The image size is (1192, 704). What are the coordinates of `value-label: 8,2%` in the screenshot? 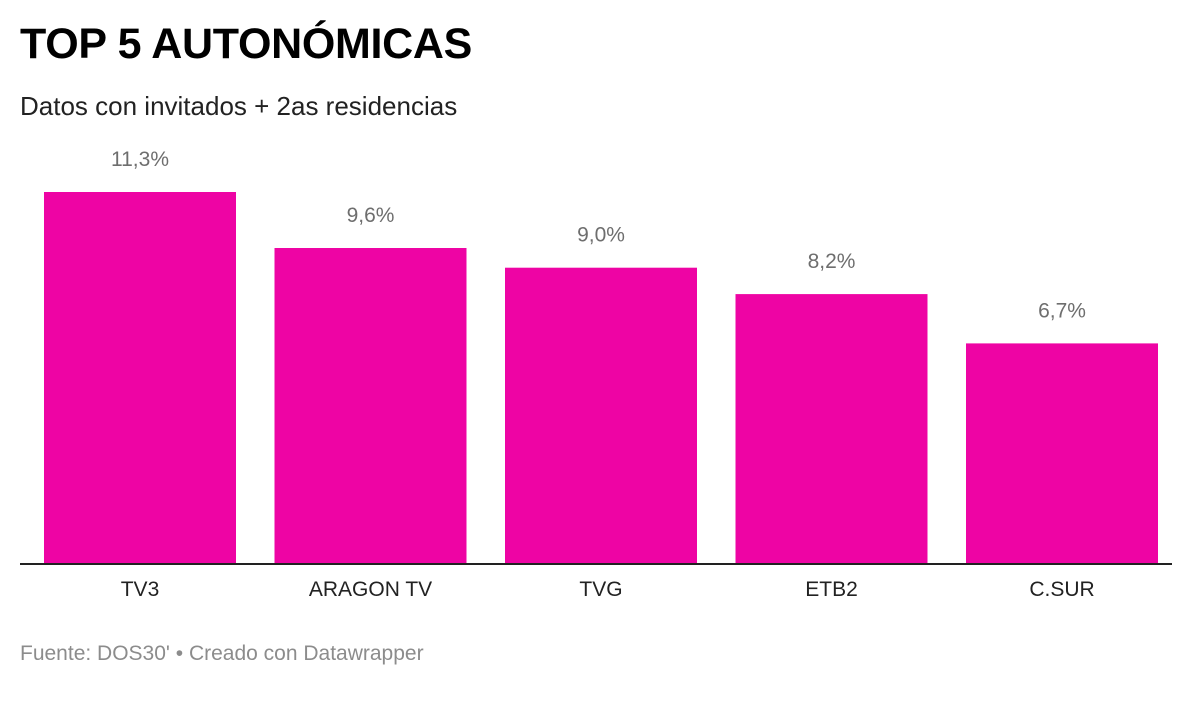 It's located at (832, 261).